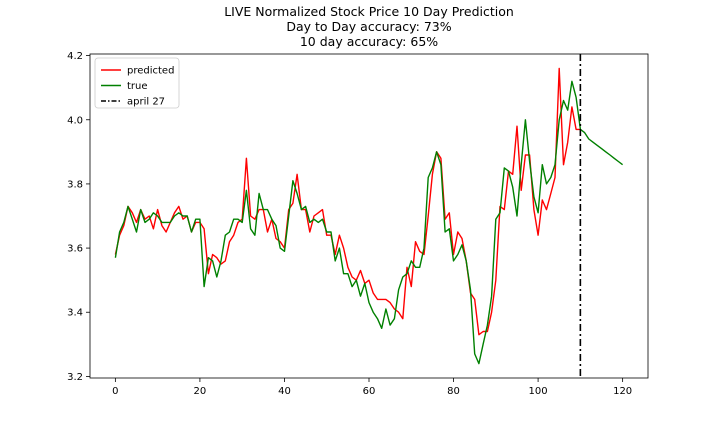 This screenshot has width=720, height=432. What do you see at coordinates (622, 391) in the screenshot?
I see `x-tick-label: 120` at bounding box center [622, 391].